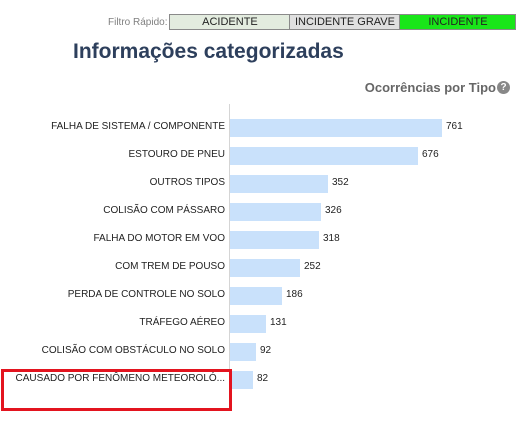 This screenshot has width=523, height=434. I want to click on chart-row: PERDA DE CONTROLE NO SOLO 186, so click(261, 296).